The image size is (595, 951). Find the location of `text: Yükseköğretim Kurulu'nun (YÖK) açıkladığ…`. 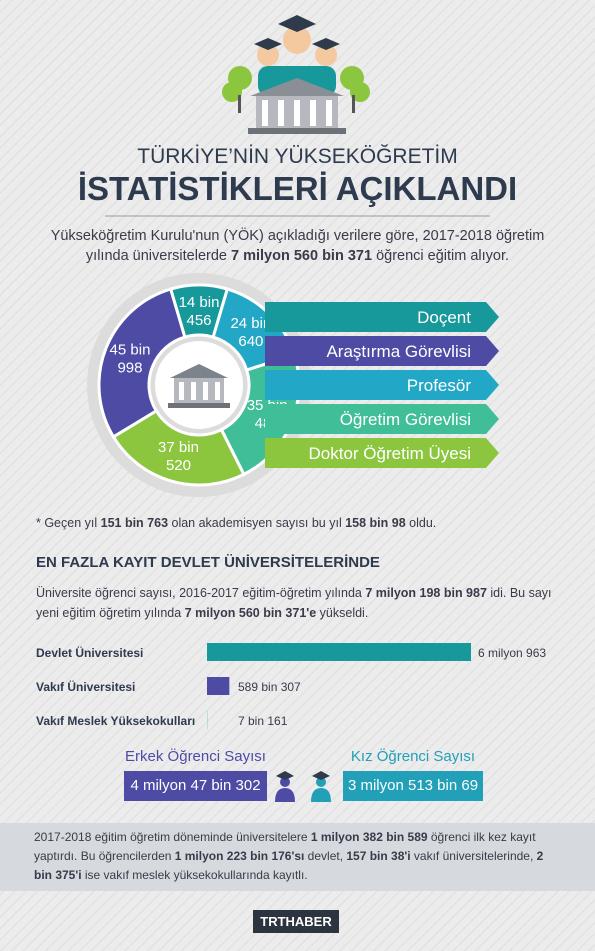

text: Yükseköğretim Kurulu'nun (YÖK) açıkladığ… is located at coordinates (297, 246).